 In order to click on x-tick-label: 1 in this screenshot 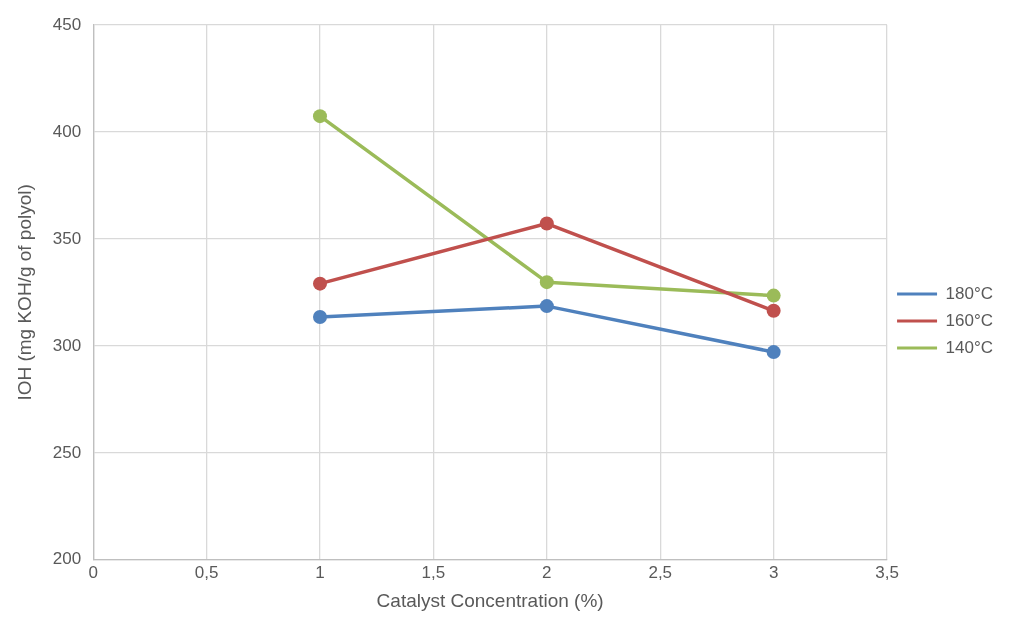, I will do `click(320, 572)`.